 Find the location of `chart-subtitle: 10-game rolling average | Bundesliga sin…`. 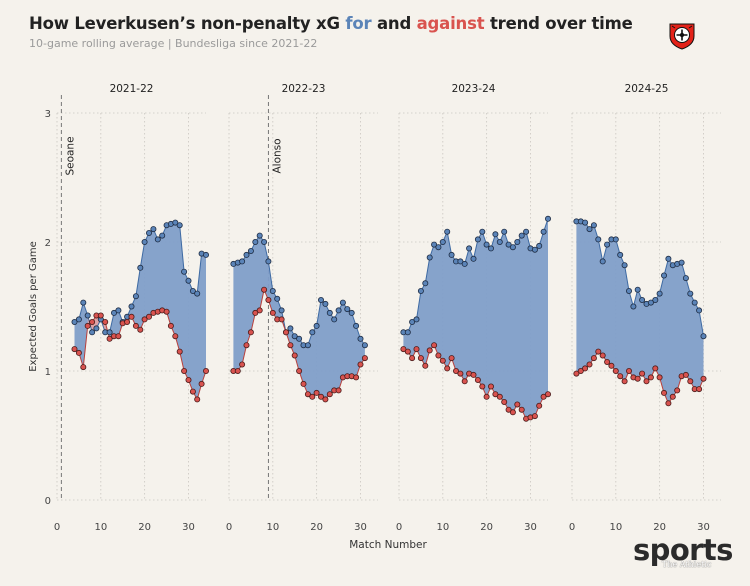

chart-subtitle: 10-game rolling average | Bundesliga sin… is located at coordinates (173, 43).